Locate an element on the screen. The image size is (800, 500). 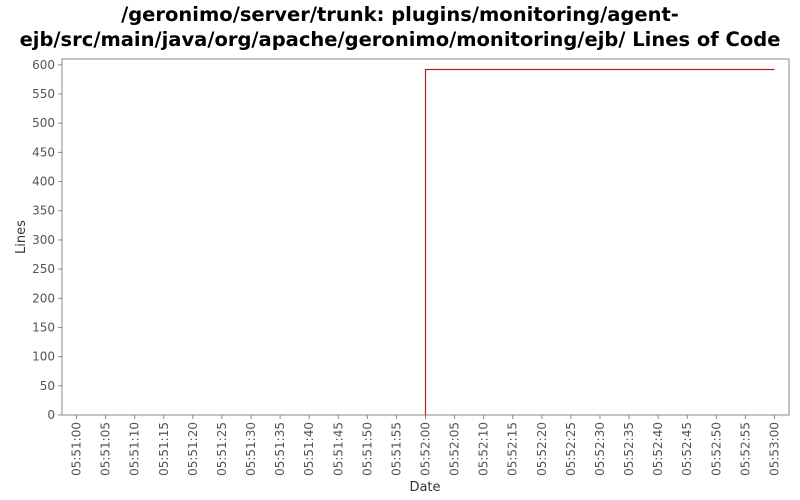
x-tick-label: 05:52:55 is located at coordinates (745, 449).